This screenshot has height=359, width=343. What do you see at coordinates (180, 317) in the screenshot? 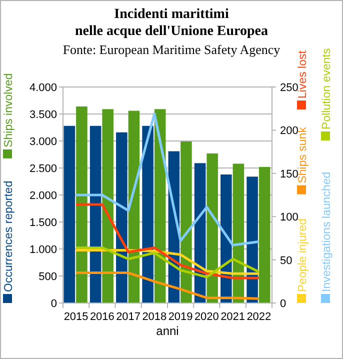
I see `x-tick-label: 2019` at bounding box center [180, 317].